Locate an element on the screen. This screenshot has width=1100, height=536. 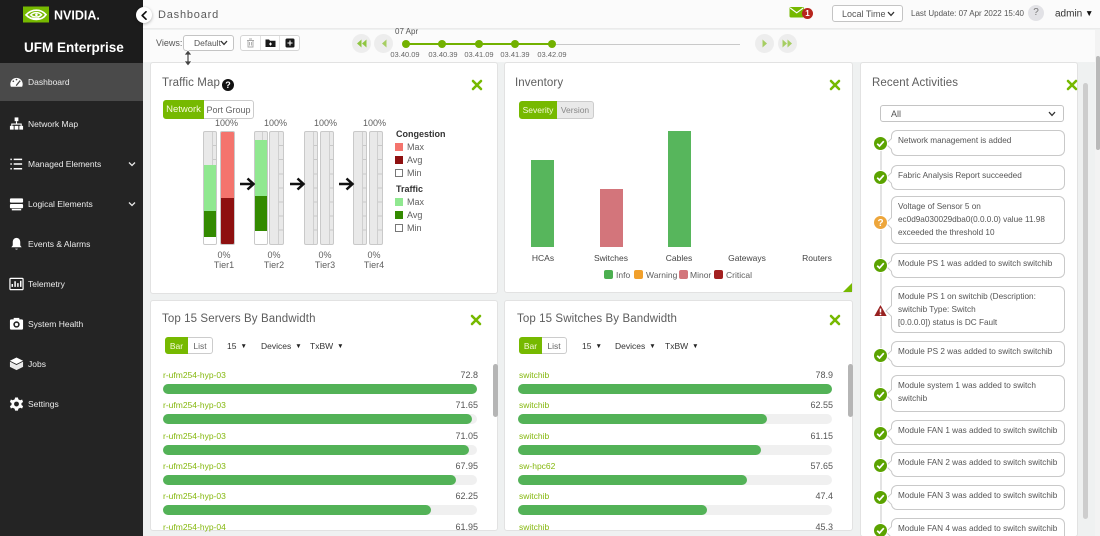
svg-text: NVIDIA. is located at coordinates (77, 16).